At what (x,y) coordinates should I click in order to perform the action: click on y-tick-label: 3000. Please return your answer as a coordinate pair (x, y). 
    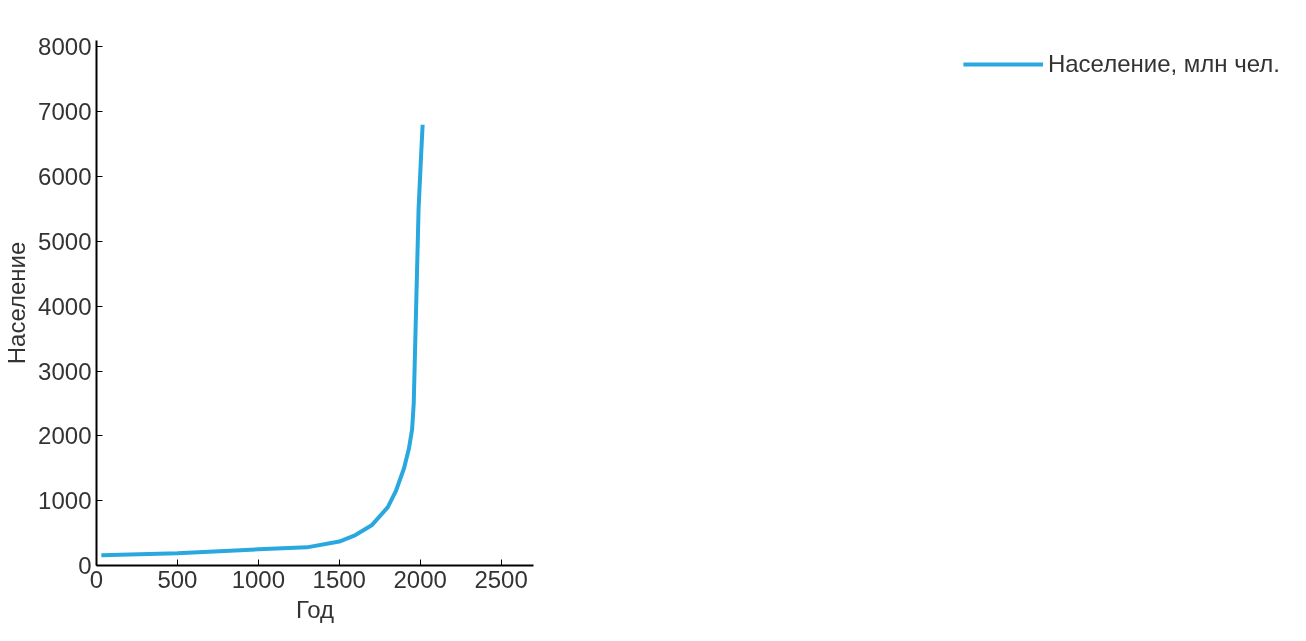
    Looking at the image, I should click on (65, 371).